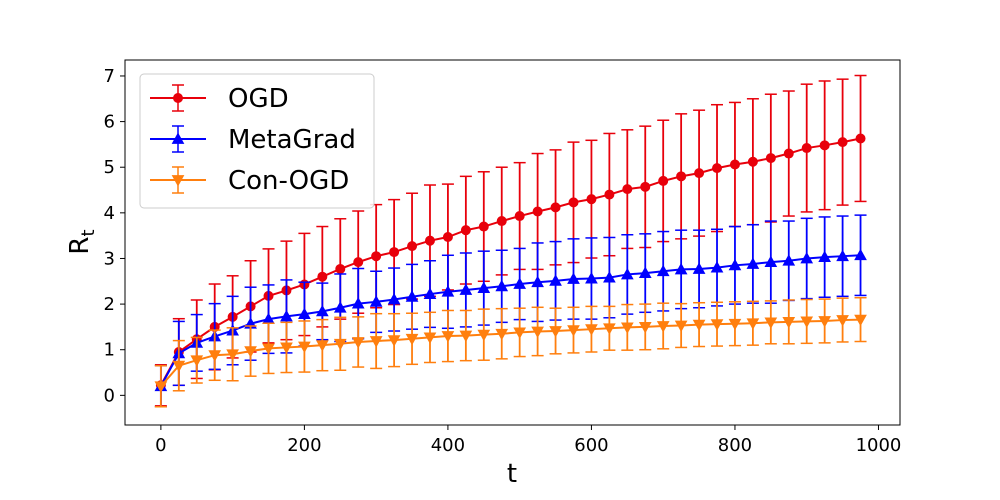 The width and height of the screenshot is (1000, 500). Describe the element at coordinates (528, 440) in the screenshot. I see `x-axis-ticks: 0 200 400 600 800 1000` at that location.